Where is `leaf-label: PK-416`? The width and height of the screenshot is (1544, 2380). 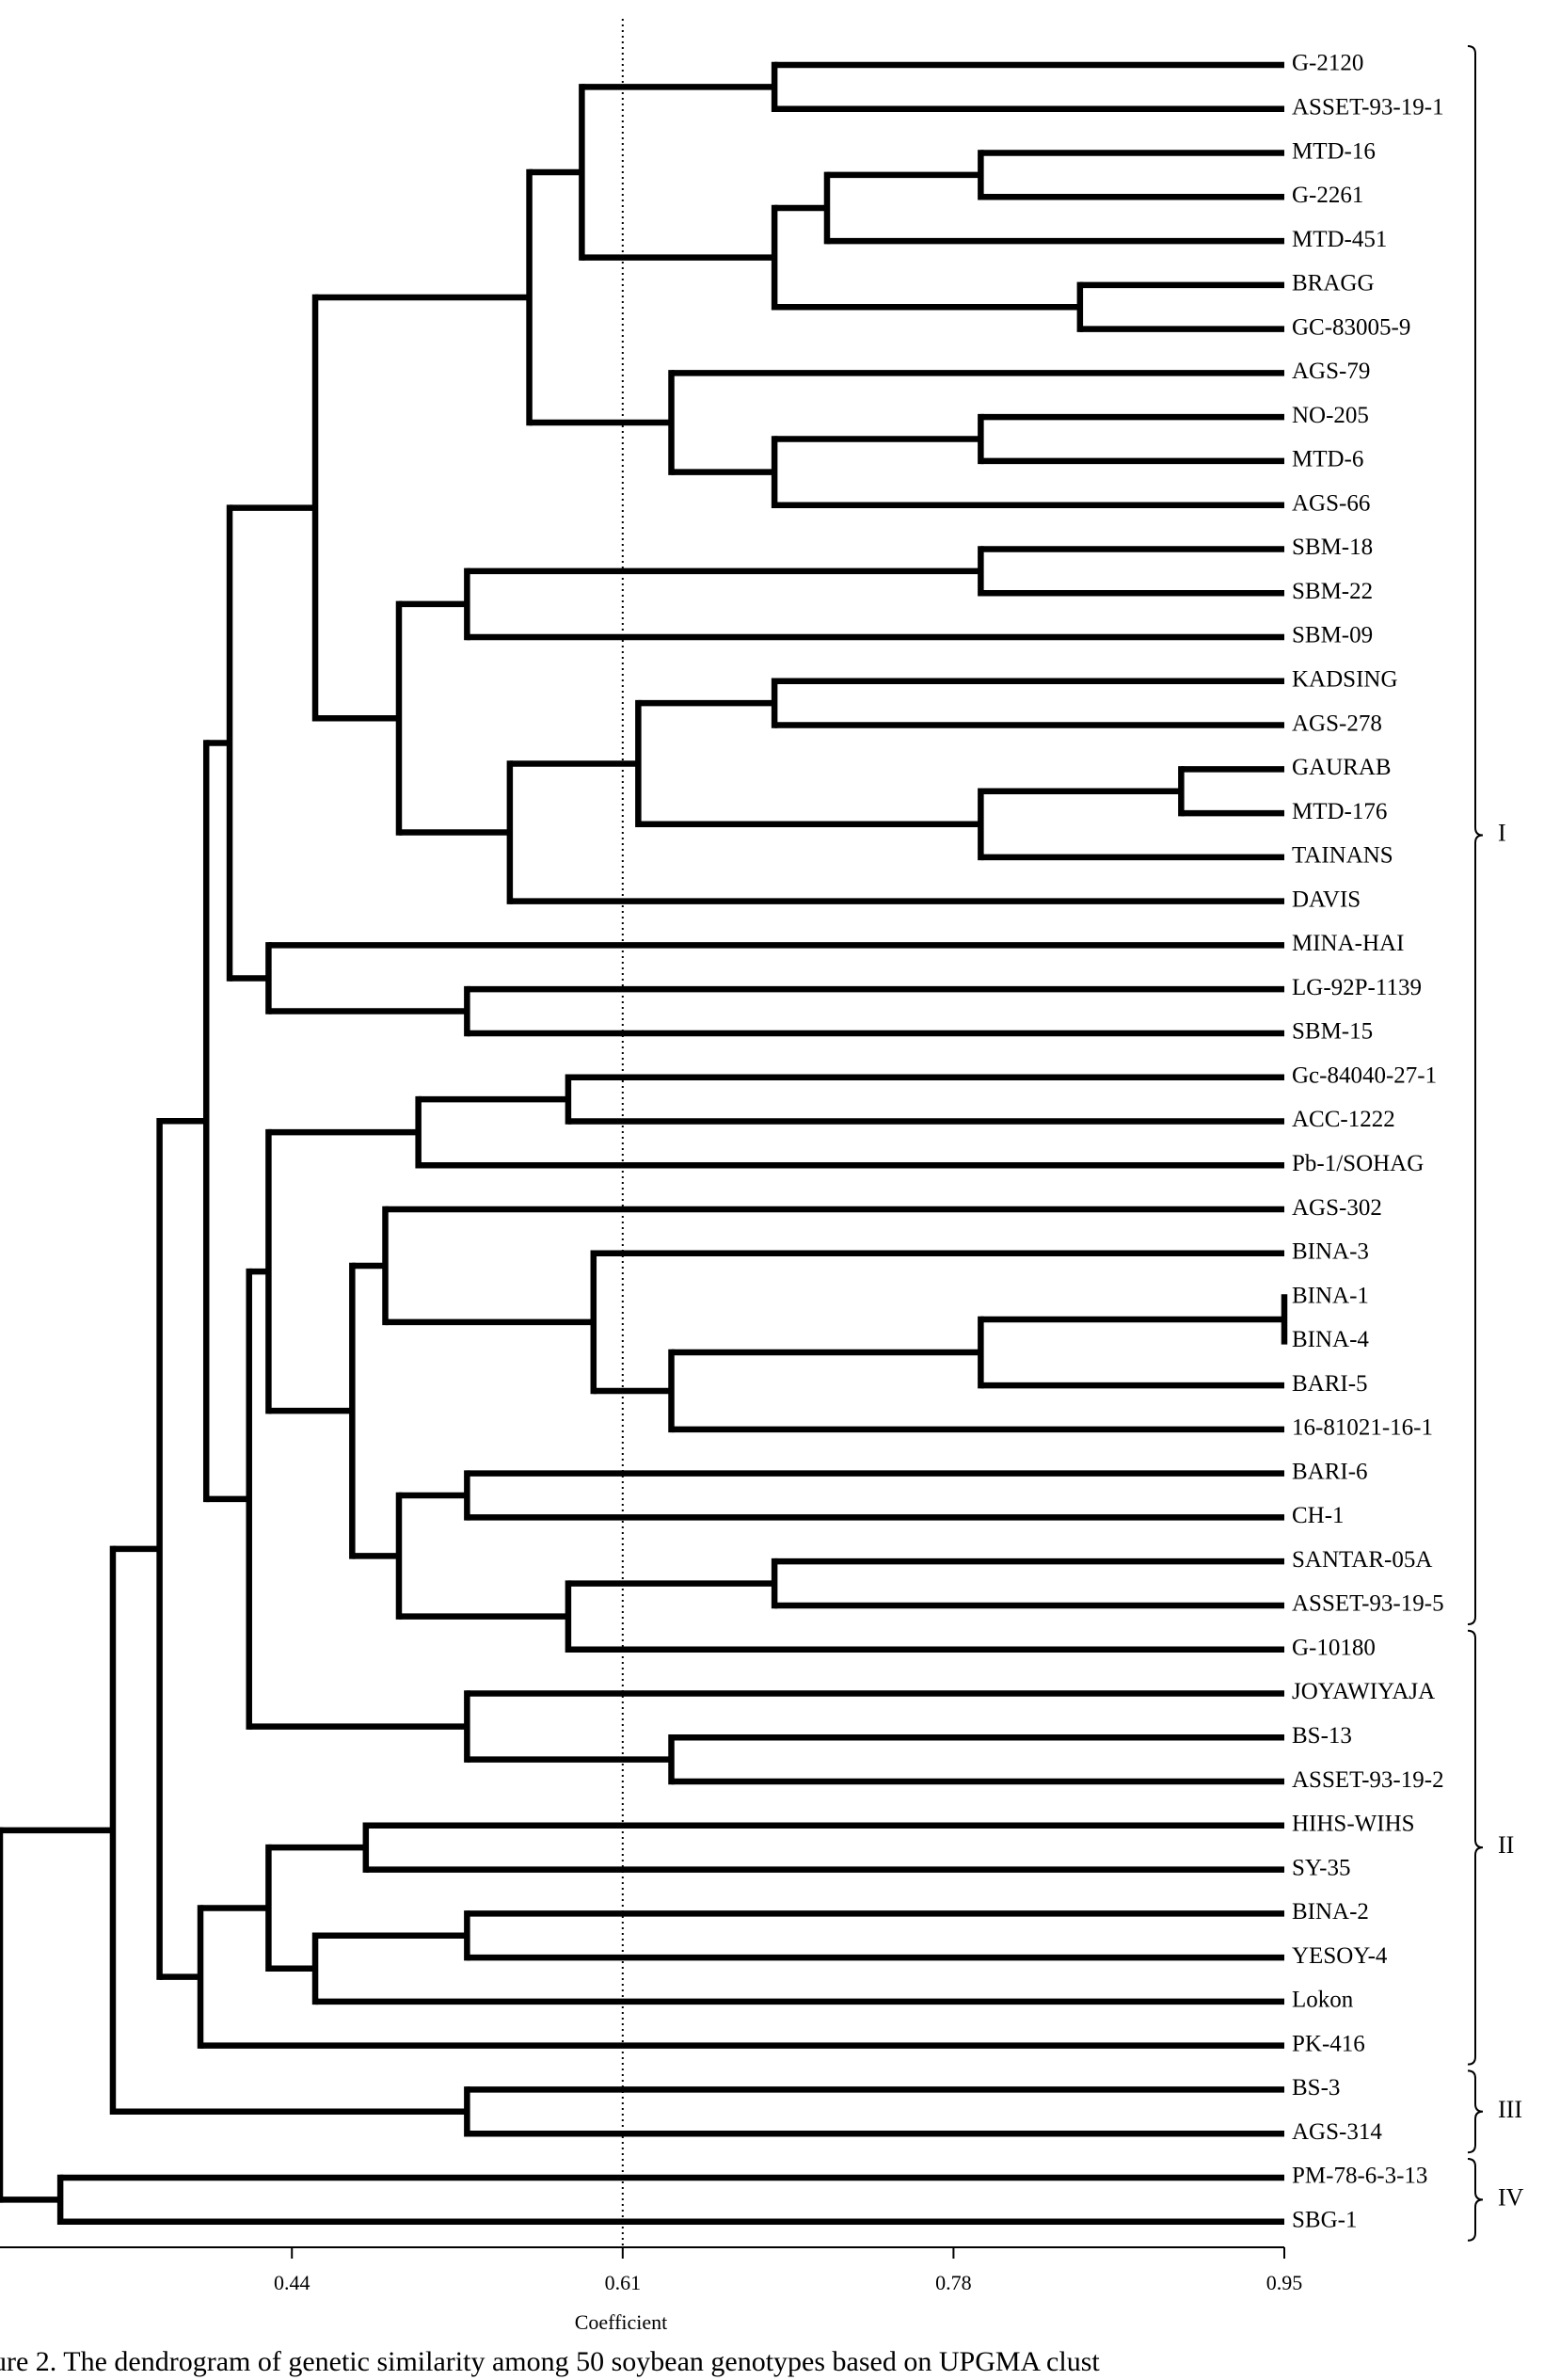 leaf-label: PK-416 is located at coordinates (1328, 2043).